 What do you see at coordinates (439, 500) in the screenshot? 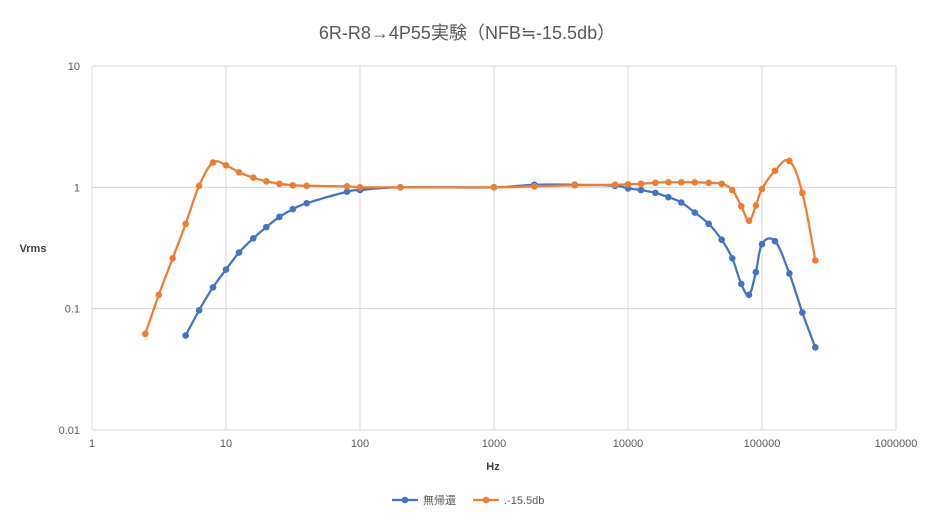
I see `legend-label: 無帰還` at bounding box center [439, 500].